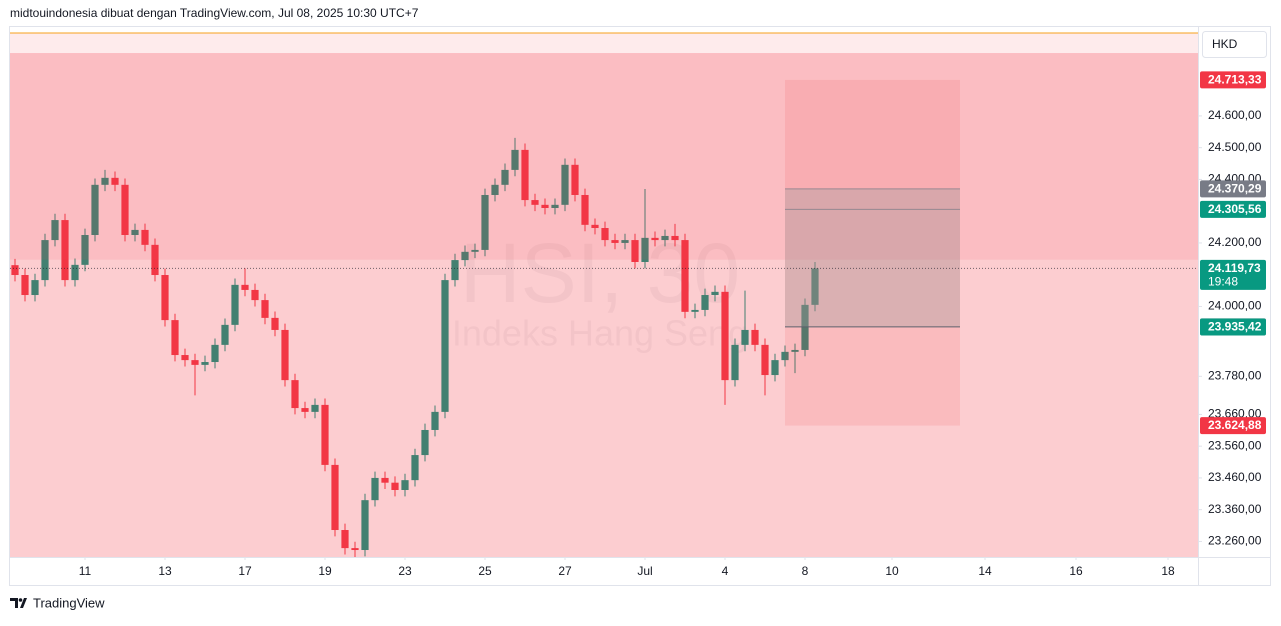  I want to click on y-tick-label: 23.560,00, so click(1235, 445).